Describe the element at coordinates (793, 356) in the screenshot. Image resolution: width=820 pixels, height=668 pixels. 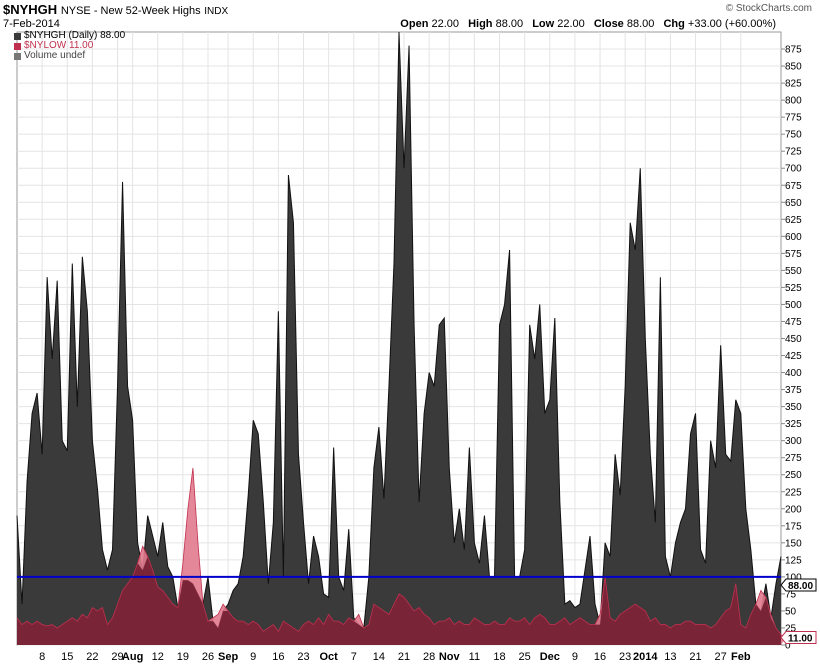
I see `y-tick-label: 425` at that location.